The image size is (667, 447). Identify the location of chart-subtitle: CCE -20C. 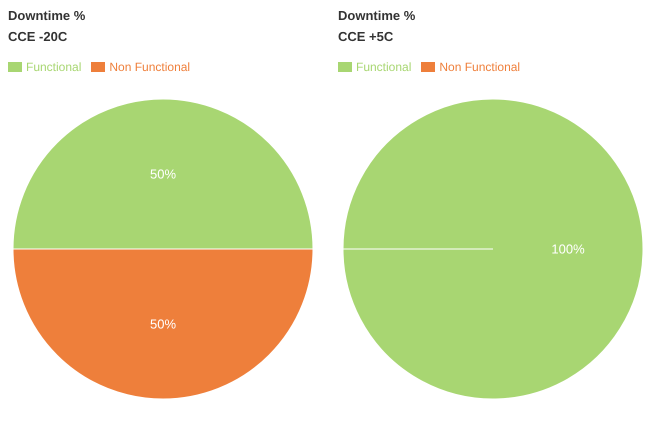
(38, 36).